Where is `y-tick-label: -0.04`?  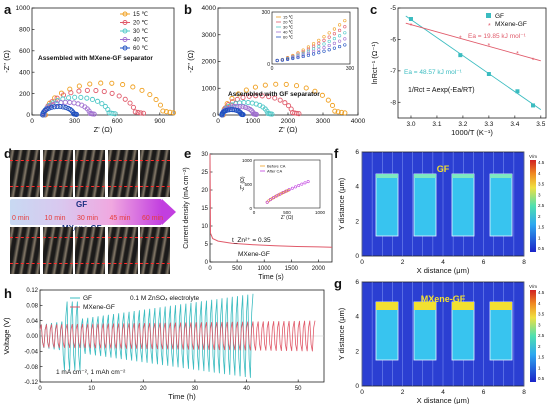 y-tick-label: -0.04 is located at coordinates (31, 353).